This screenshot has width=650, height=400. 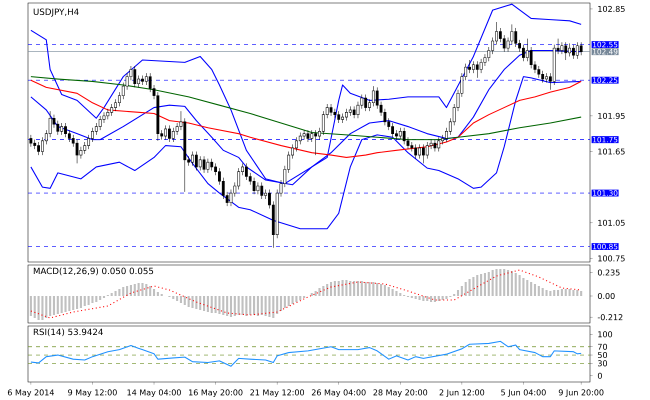 I want to click on x-tick-label: 26 May 04:00, so click(x=339, y=393).